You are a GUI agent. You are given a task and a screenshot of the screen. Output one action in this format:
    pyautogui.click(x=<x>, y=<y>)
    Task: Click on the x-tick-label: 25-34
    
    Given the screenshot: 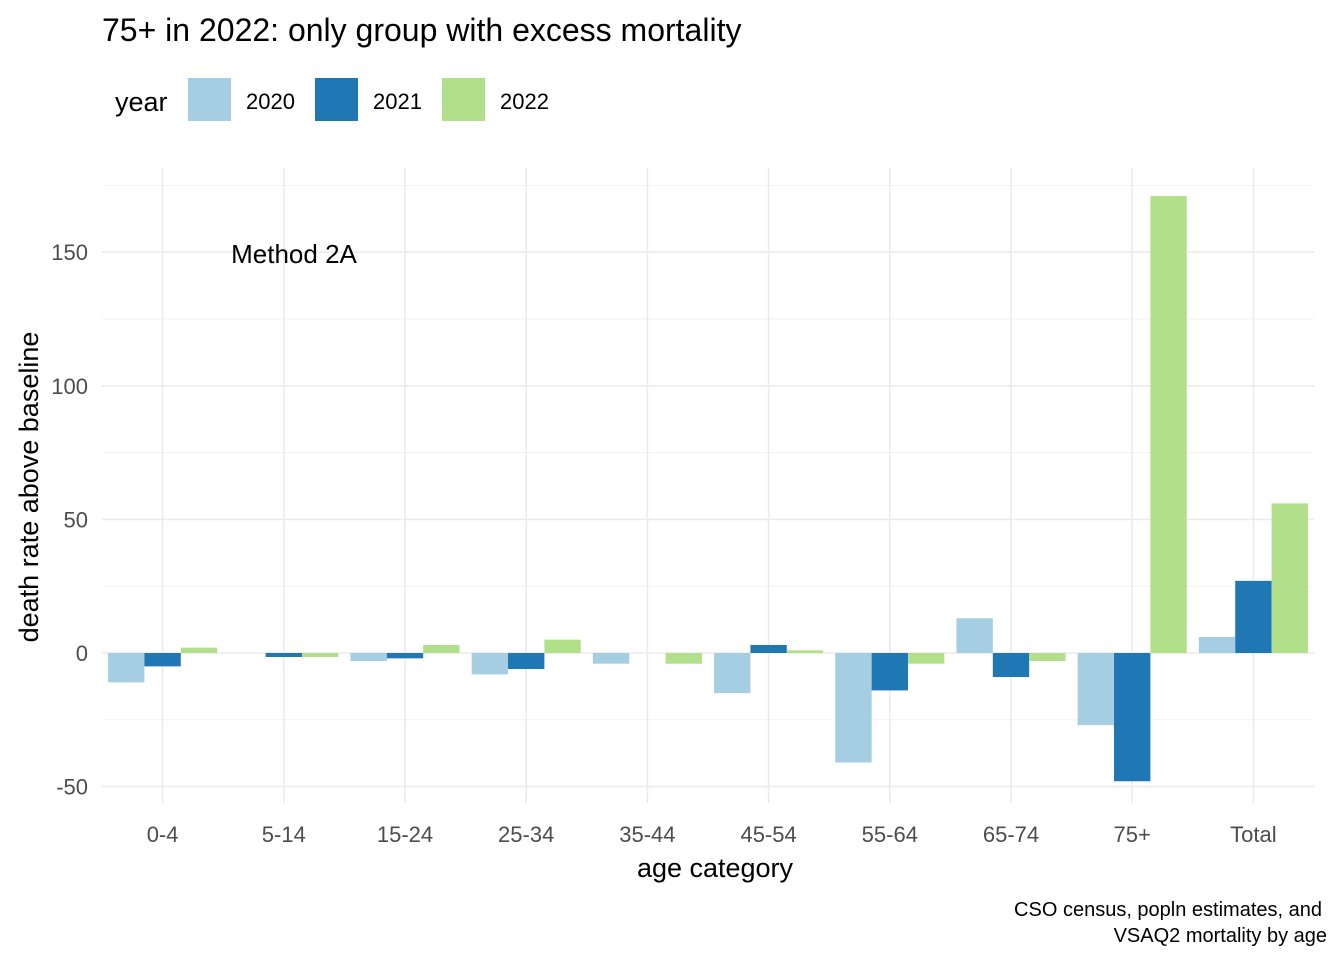 What is the action you would take?
    pyautogui.click(x=526, y=834)
    